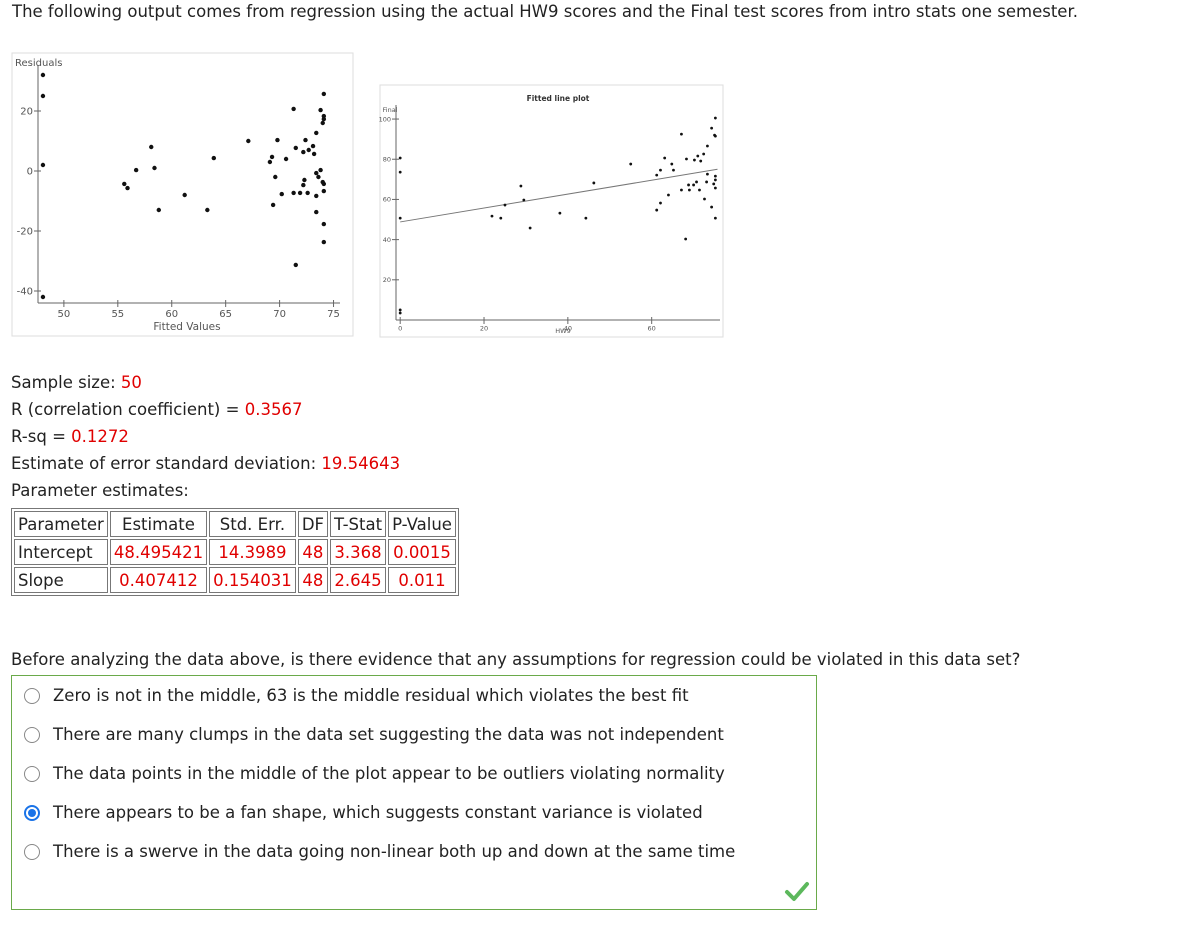 The image size is (1195, 926). What do you see at coordinates (158, 524) in the screenshot?
I see `header-cell: Estimate` at bounding box center [158, 524].